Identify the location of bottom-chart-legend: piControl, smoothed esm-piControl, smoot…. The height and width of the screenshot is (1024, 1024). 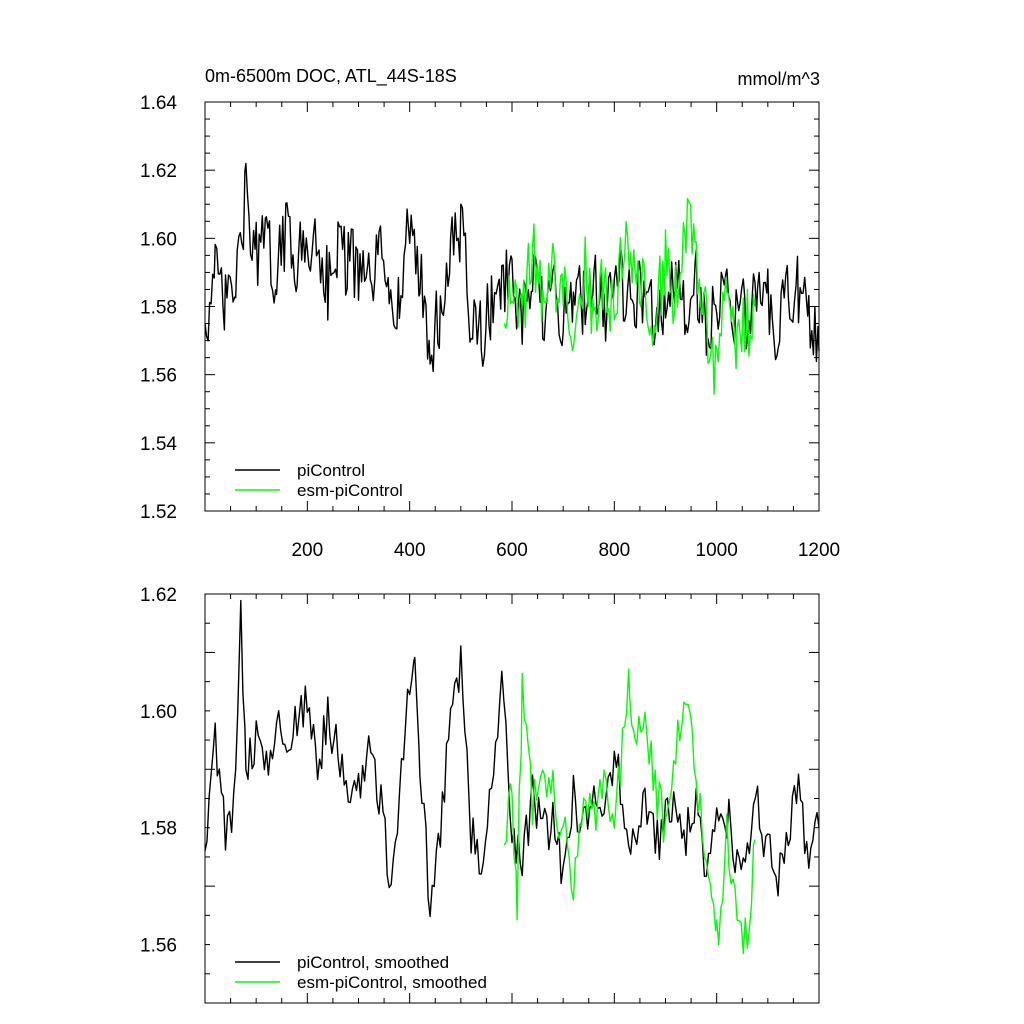
(361, 972).